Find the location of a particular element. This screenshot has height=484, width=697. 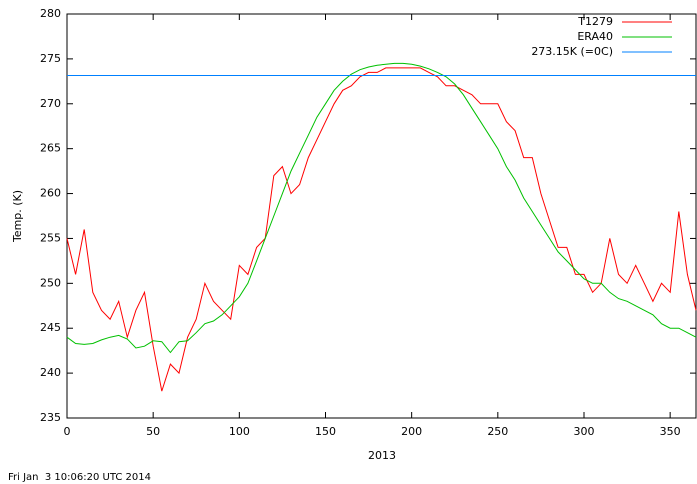

x-tick-label: 350 is located at coordinates (670, 431).